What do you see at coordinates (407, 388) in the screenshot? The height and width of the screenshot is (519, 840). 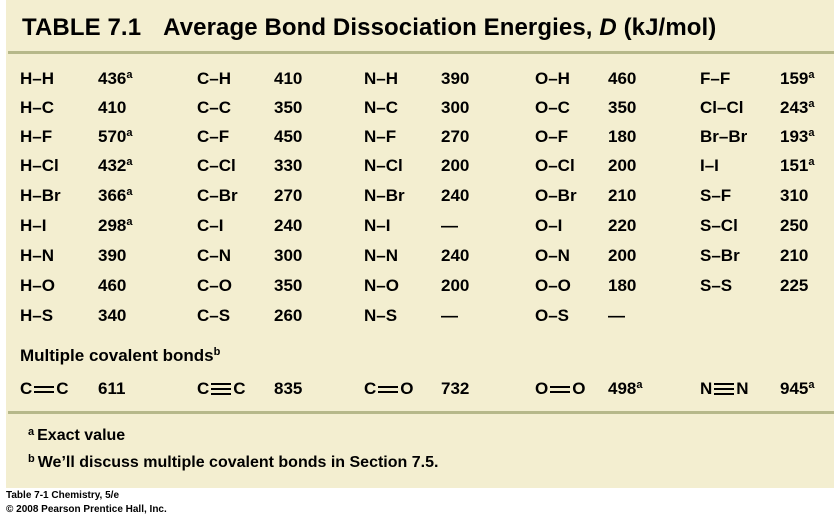 I see `atom-symbol: O` at bounding box center [407, 388].